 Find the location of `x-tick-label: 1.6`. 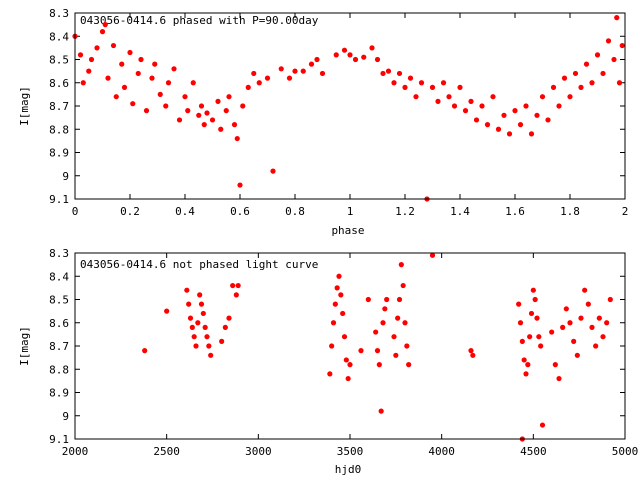

x-tick-label: 1.6 is located at coordinates (515, 211).